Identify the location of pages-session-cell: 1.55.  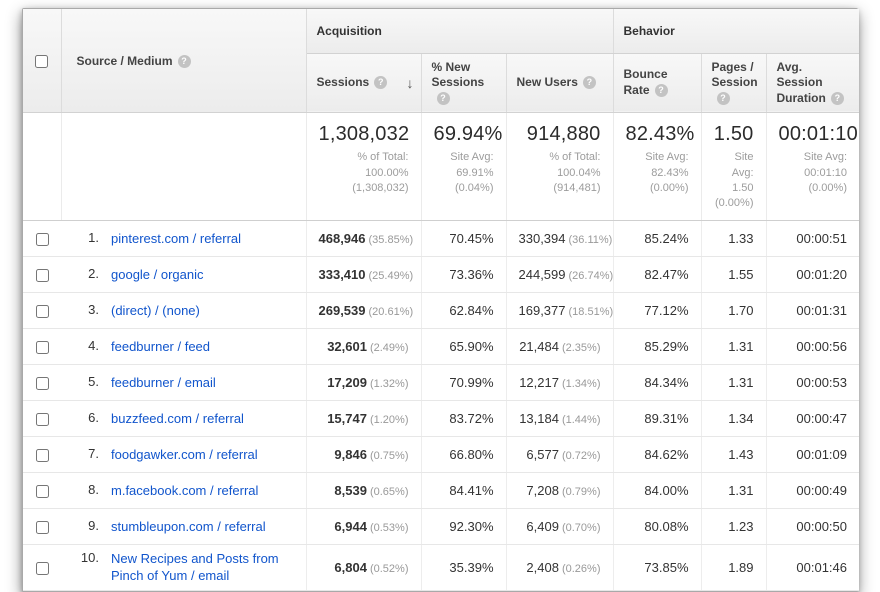
(734, 274).